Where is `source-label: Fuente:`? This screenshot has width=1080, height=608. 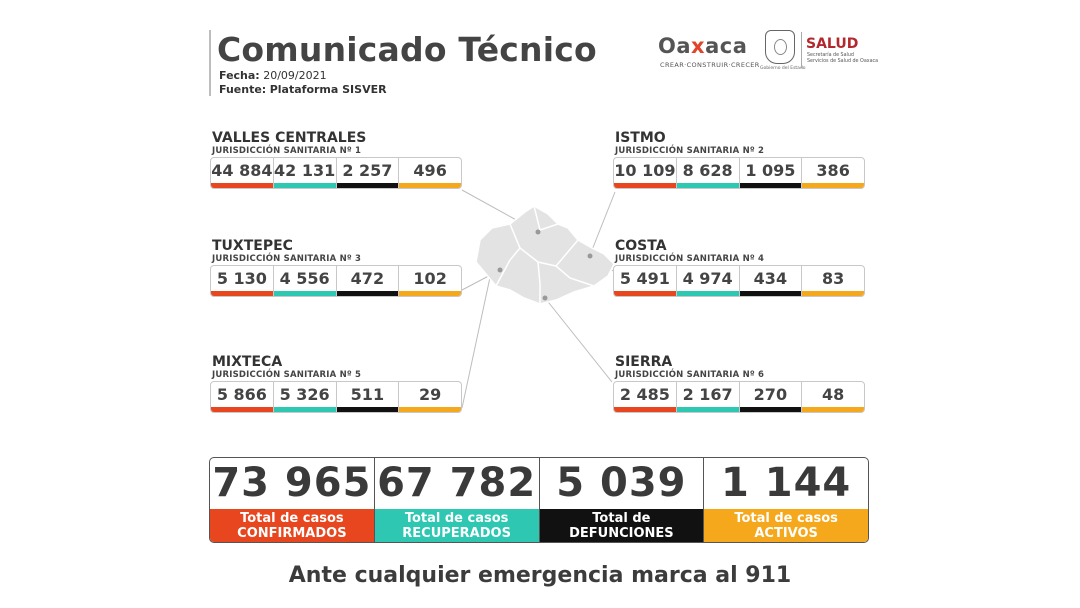 source-label: Fuente: is located at coordinates (243, 89).